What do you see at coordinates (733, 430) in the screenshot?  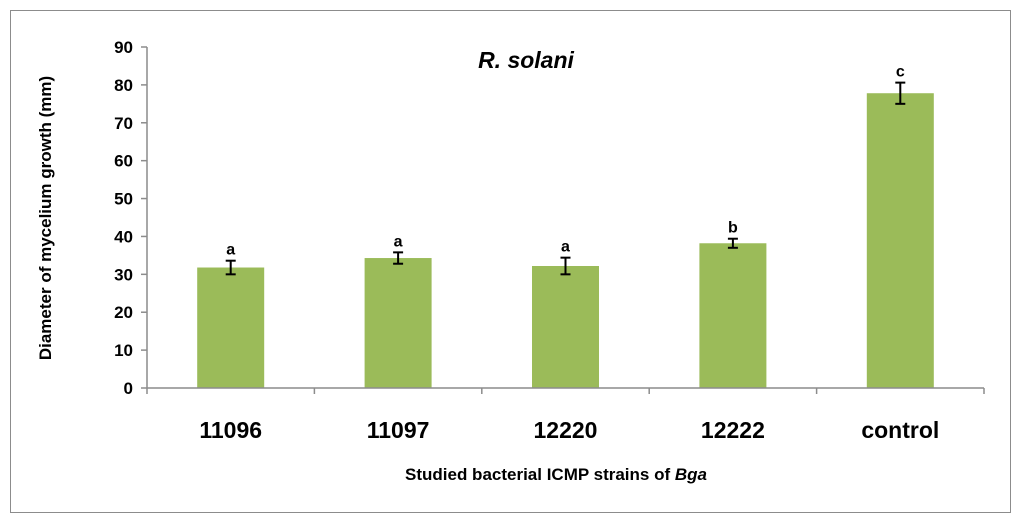 I see `x-category-label: 12222` at bounding box center [733, 430].